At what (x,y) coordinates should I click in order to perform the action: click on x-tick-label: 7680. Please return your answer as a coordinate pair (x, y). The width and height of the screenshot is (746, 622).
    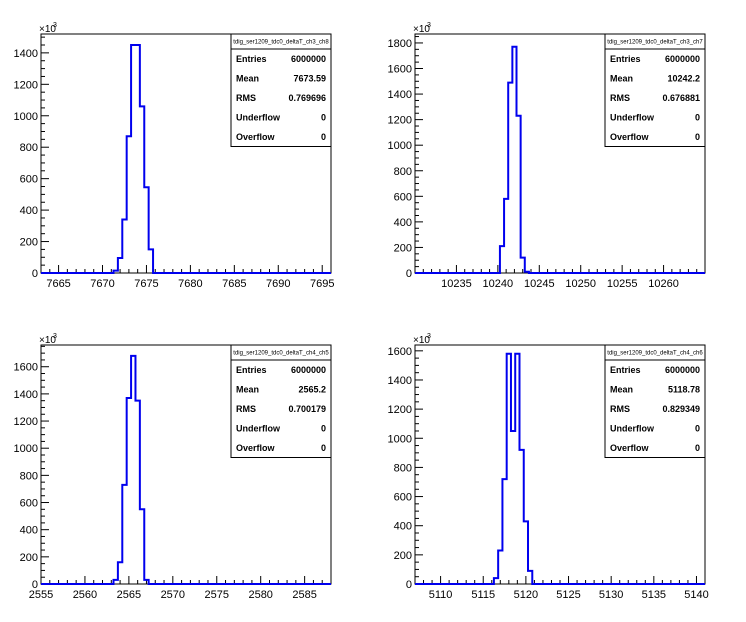
    Looking at the image, I should click on (190, 284).